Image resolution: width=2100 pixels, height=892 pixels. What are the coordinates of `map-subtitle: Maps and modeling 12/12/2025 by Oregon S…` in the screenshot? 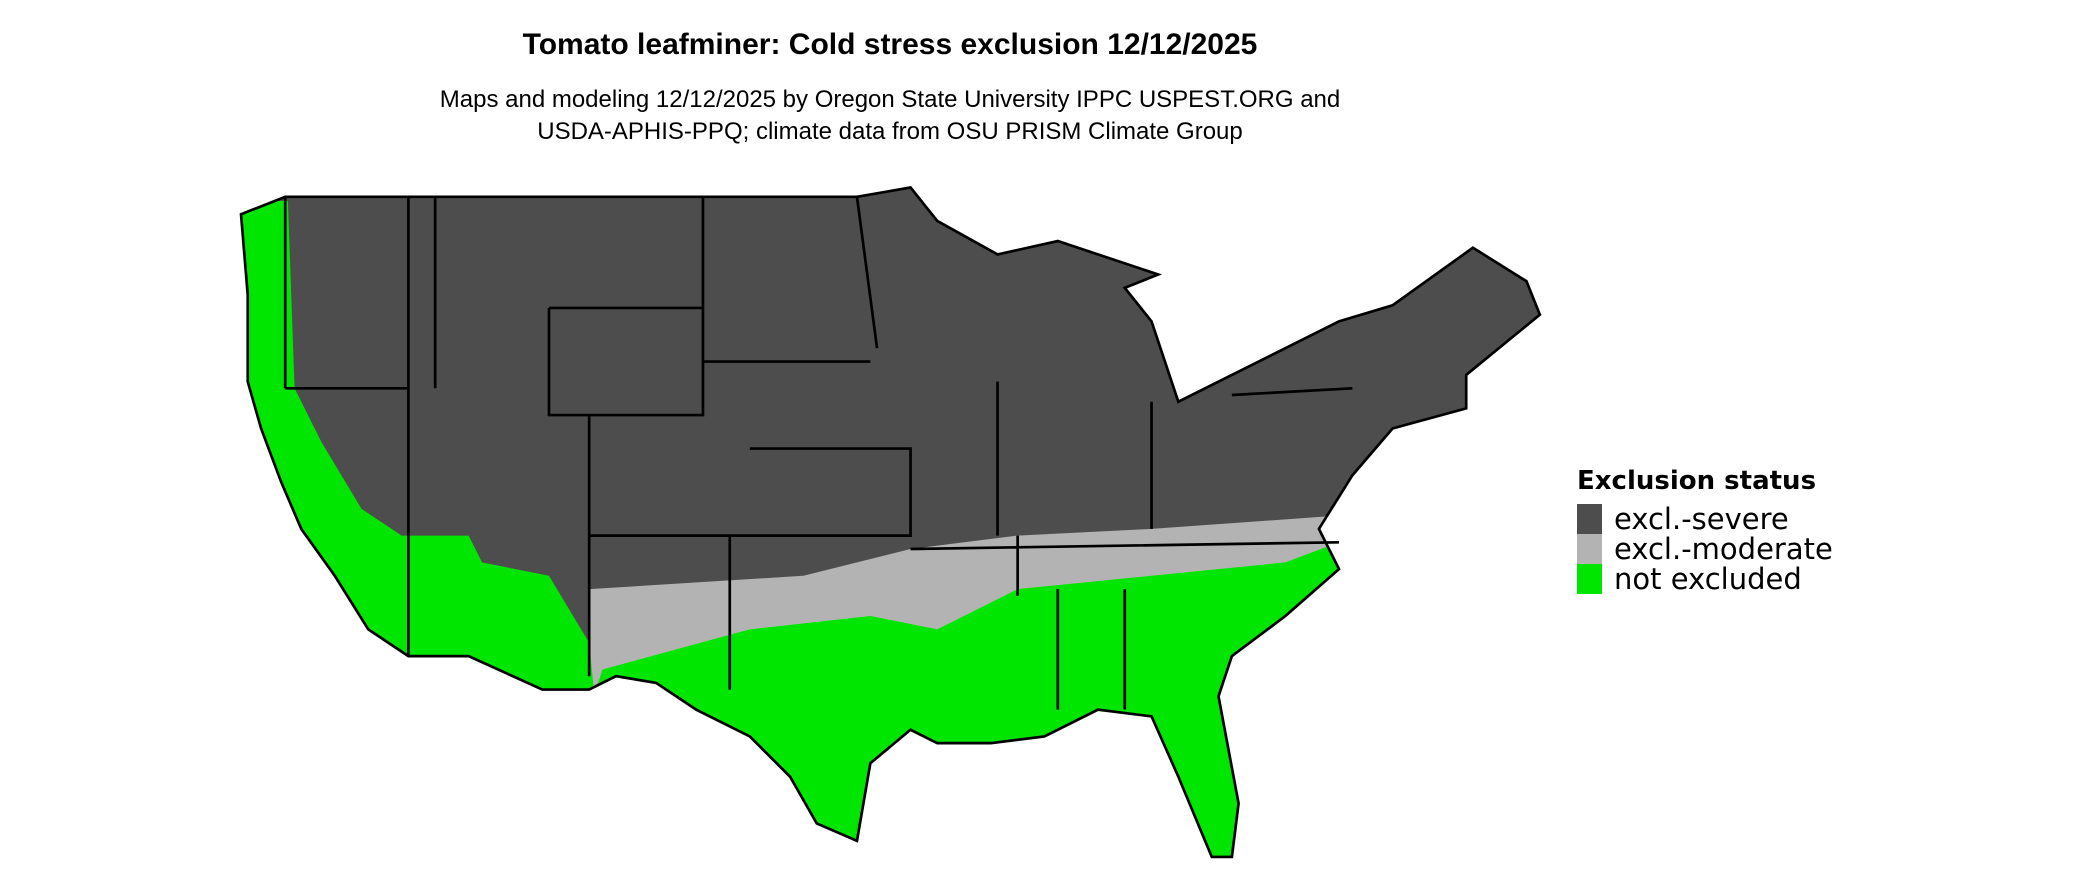 It's located at (890, 116).